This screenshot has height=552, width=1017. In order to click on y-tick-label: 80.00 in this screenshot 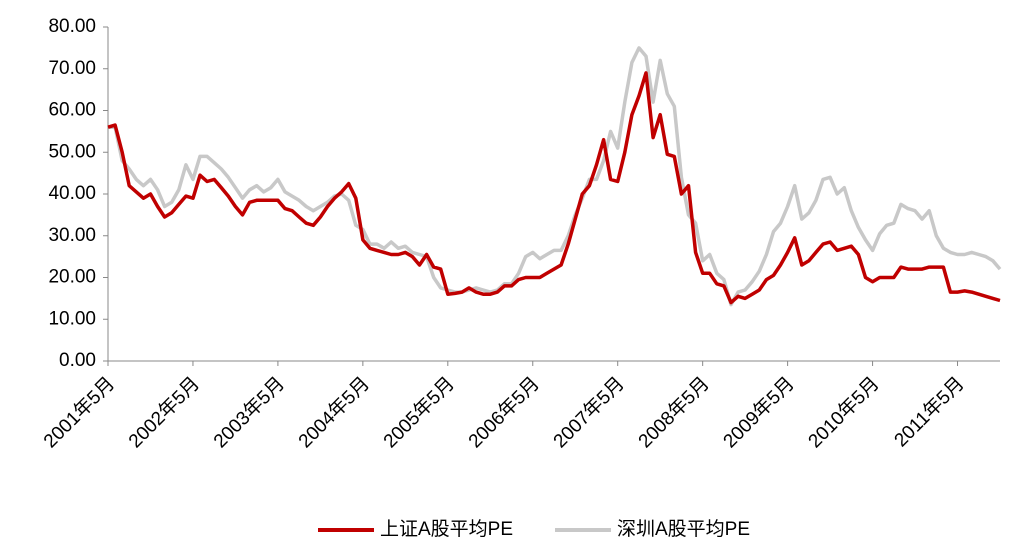, I will do `click(72, 26)`.